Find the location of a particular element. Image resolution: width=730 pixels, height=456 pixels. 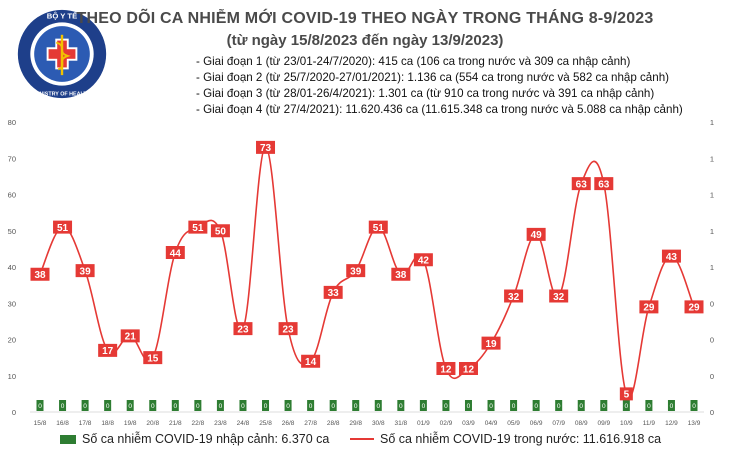

y-tick-left: 40 is located at coordinates (12, 267).